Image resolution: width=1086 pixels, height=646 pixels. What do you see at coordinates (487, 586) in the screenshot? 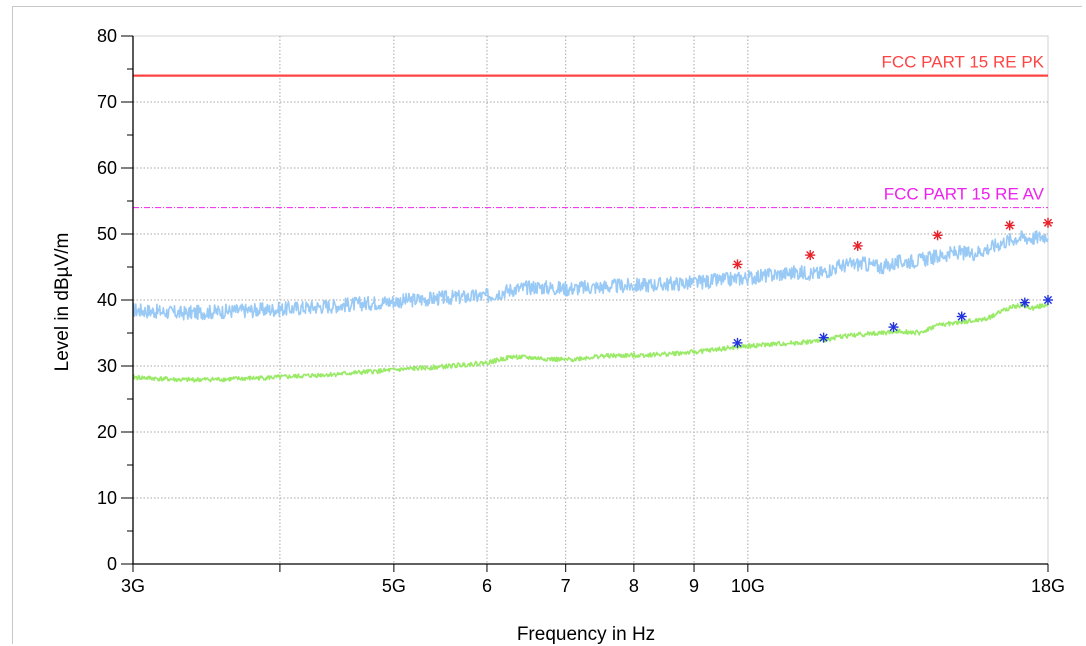
I see `x-tick-label: 6` at bounding box center [487, 586].